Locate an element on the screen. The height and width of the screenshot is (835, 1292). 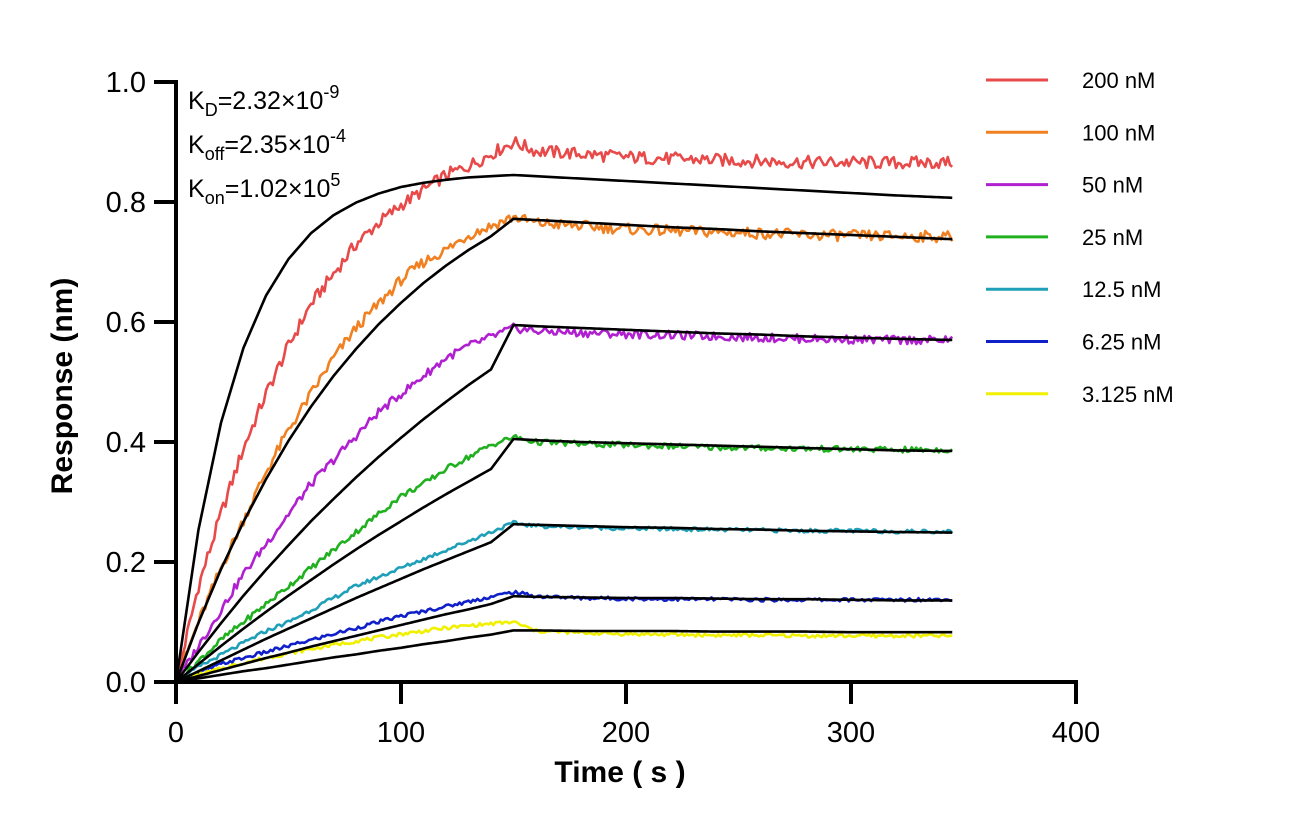
legend-label-25-nM: 25 nM is located at coordinates (1112, 237).